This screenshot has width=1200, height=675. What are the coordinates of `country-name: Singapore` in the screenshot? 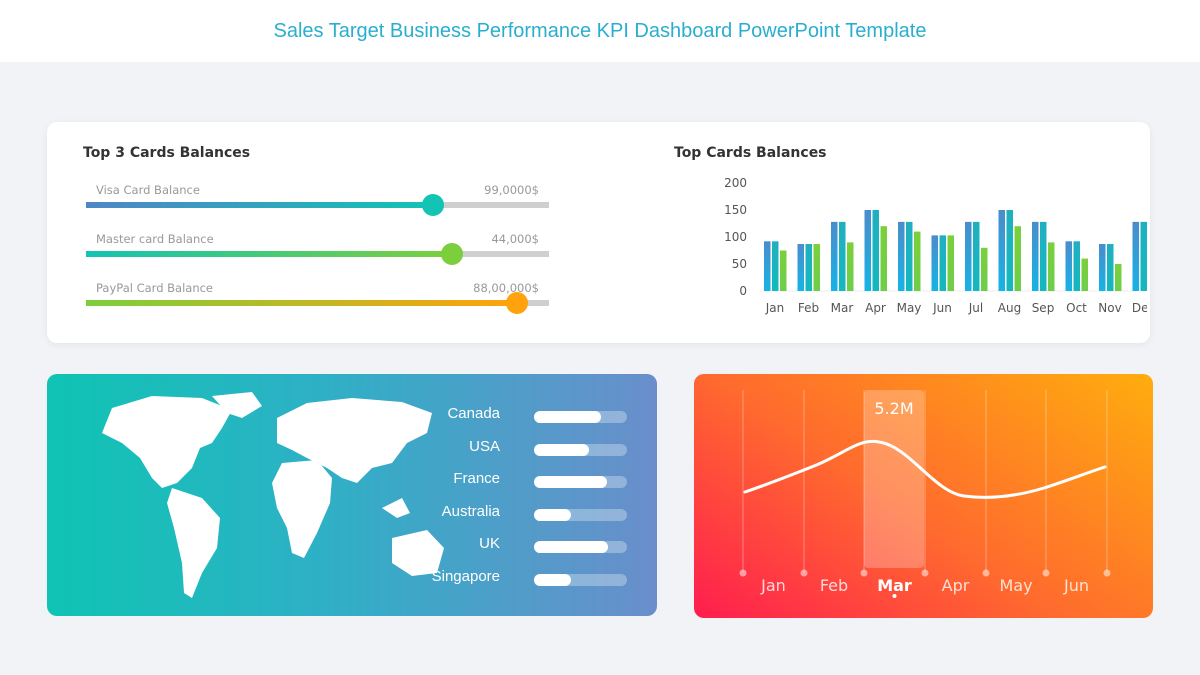 It's located at (465, 576).